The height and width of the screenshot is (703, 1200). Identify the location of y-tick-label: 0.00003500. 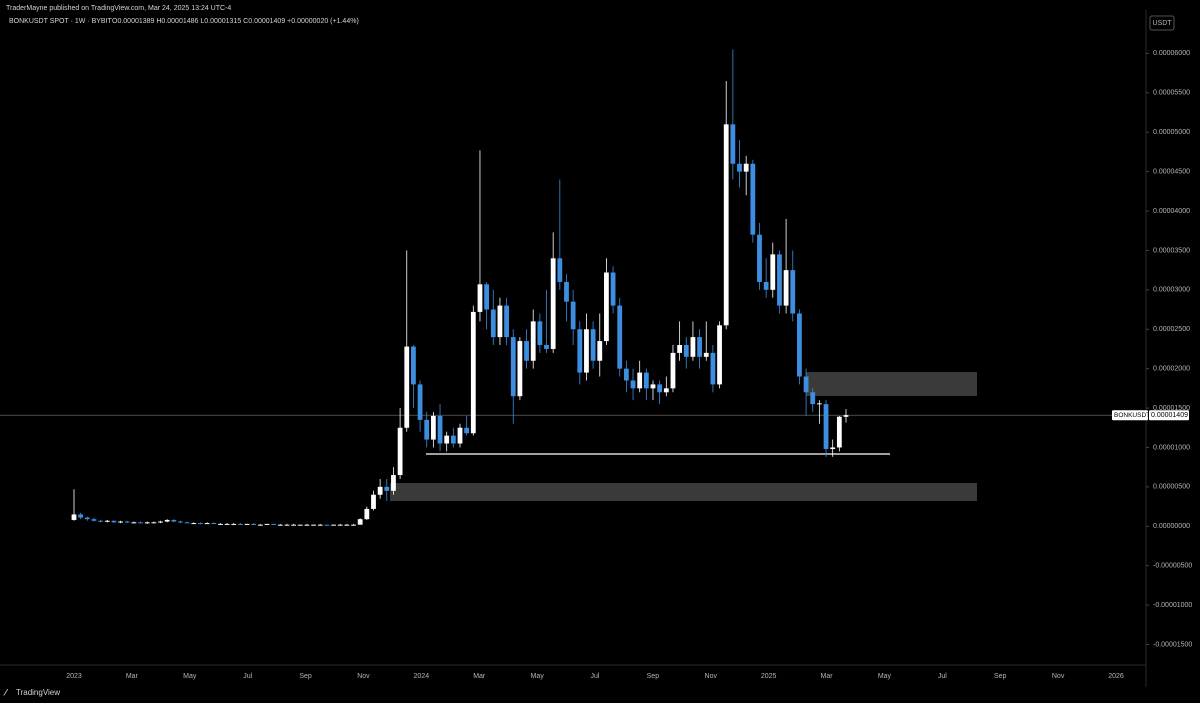
(1171, 250).